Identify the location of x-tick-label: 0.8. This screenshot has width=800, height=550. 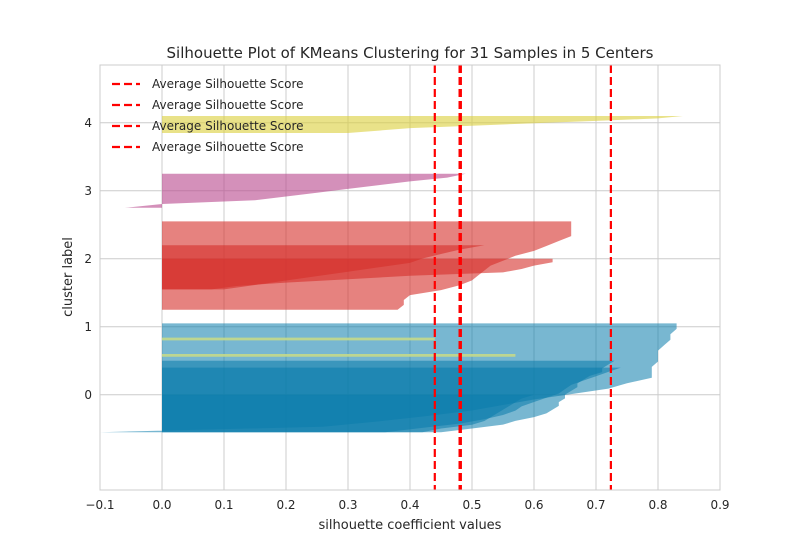
(657, 505).